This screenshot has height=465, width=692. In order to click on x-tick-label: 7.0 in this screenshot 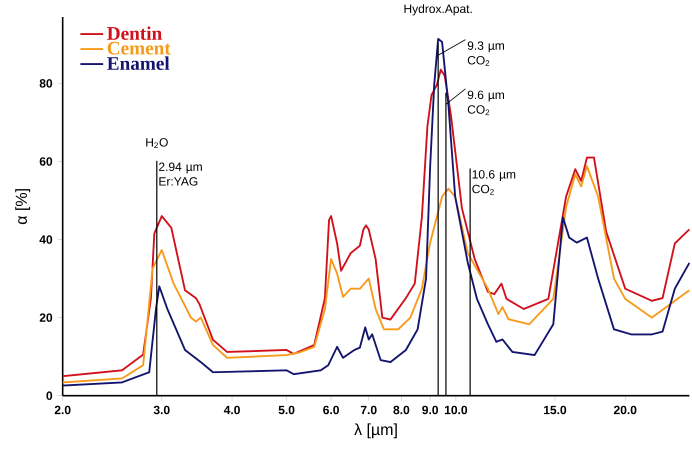, I will do `click(368, 410)`.